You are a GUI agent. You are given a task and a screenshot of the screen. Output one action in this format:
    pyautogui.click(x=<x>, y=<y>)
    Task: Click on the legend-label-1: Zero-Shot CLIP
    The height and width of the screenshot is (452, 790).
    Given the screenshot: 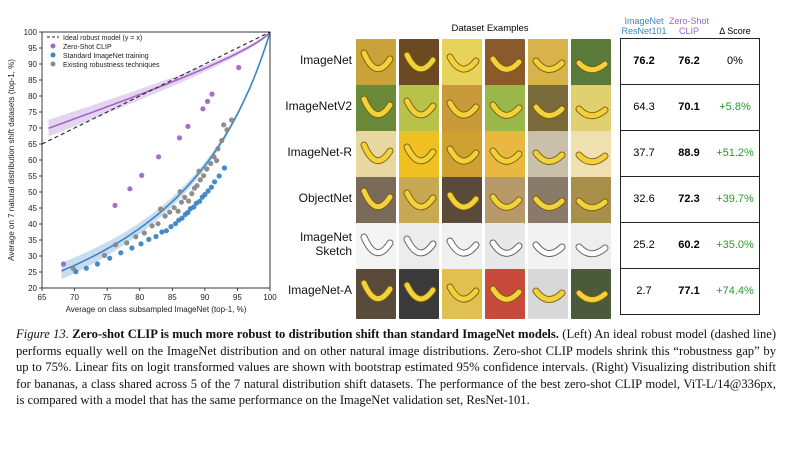 What is the action you would take?
    pyautogui.click(x=87, y=47)
    